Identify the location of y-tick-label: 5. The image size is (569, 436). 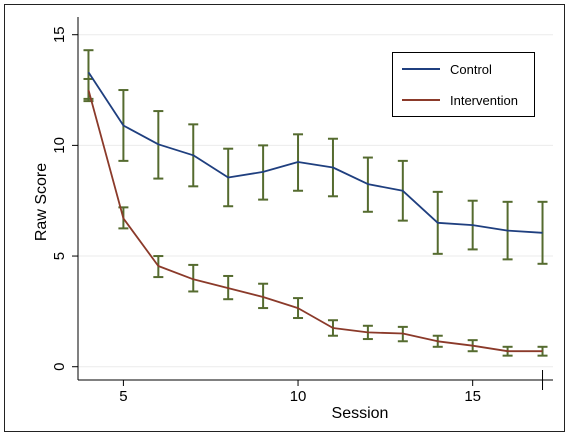
(59, 256).